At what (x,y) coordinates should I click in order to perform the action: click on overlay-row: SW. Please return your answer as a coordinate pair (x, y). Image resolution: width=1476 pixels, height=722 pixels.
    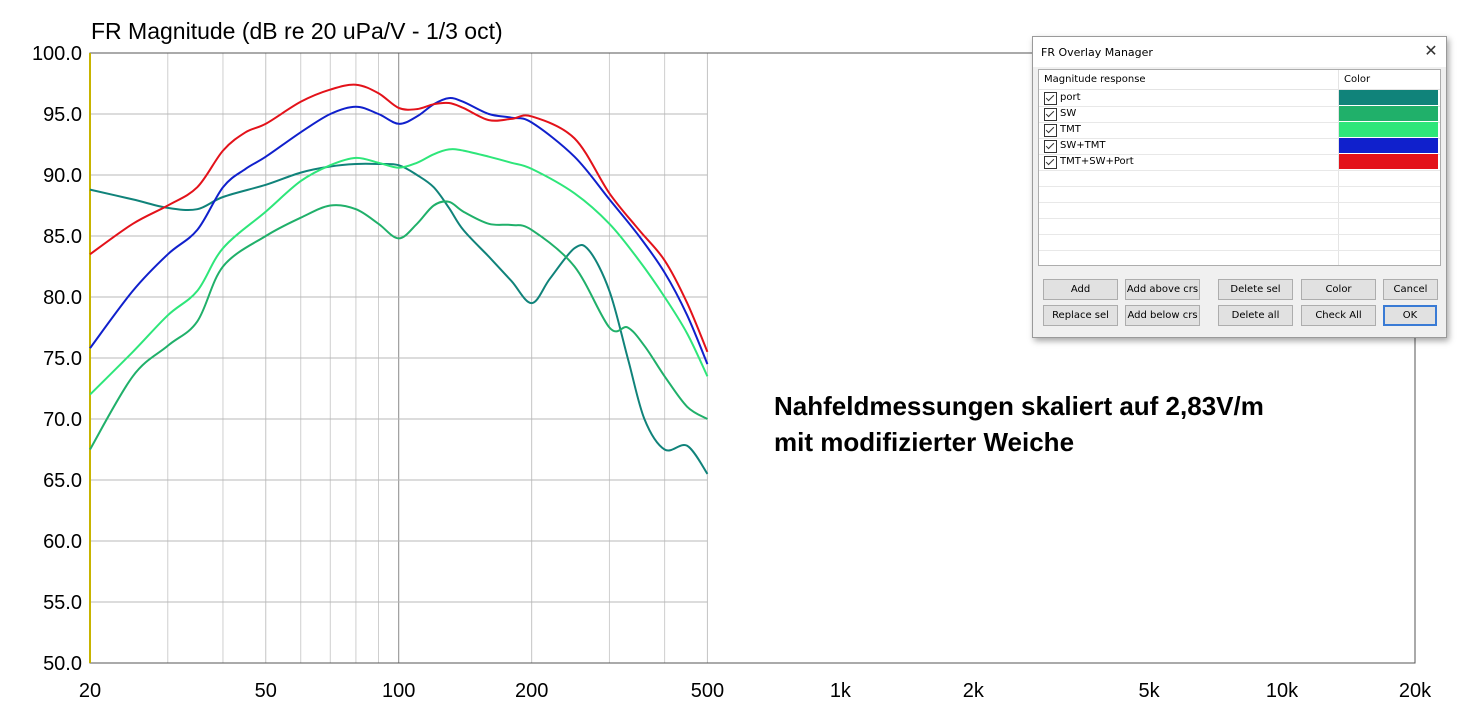
    Looking at the image, I should click on (1239, 114).